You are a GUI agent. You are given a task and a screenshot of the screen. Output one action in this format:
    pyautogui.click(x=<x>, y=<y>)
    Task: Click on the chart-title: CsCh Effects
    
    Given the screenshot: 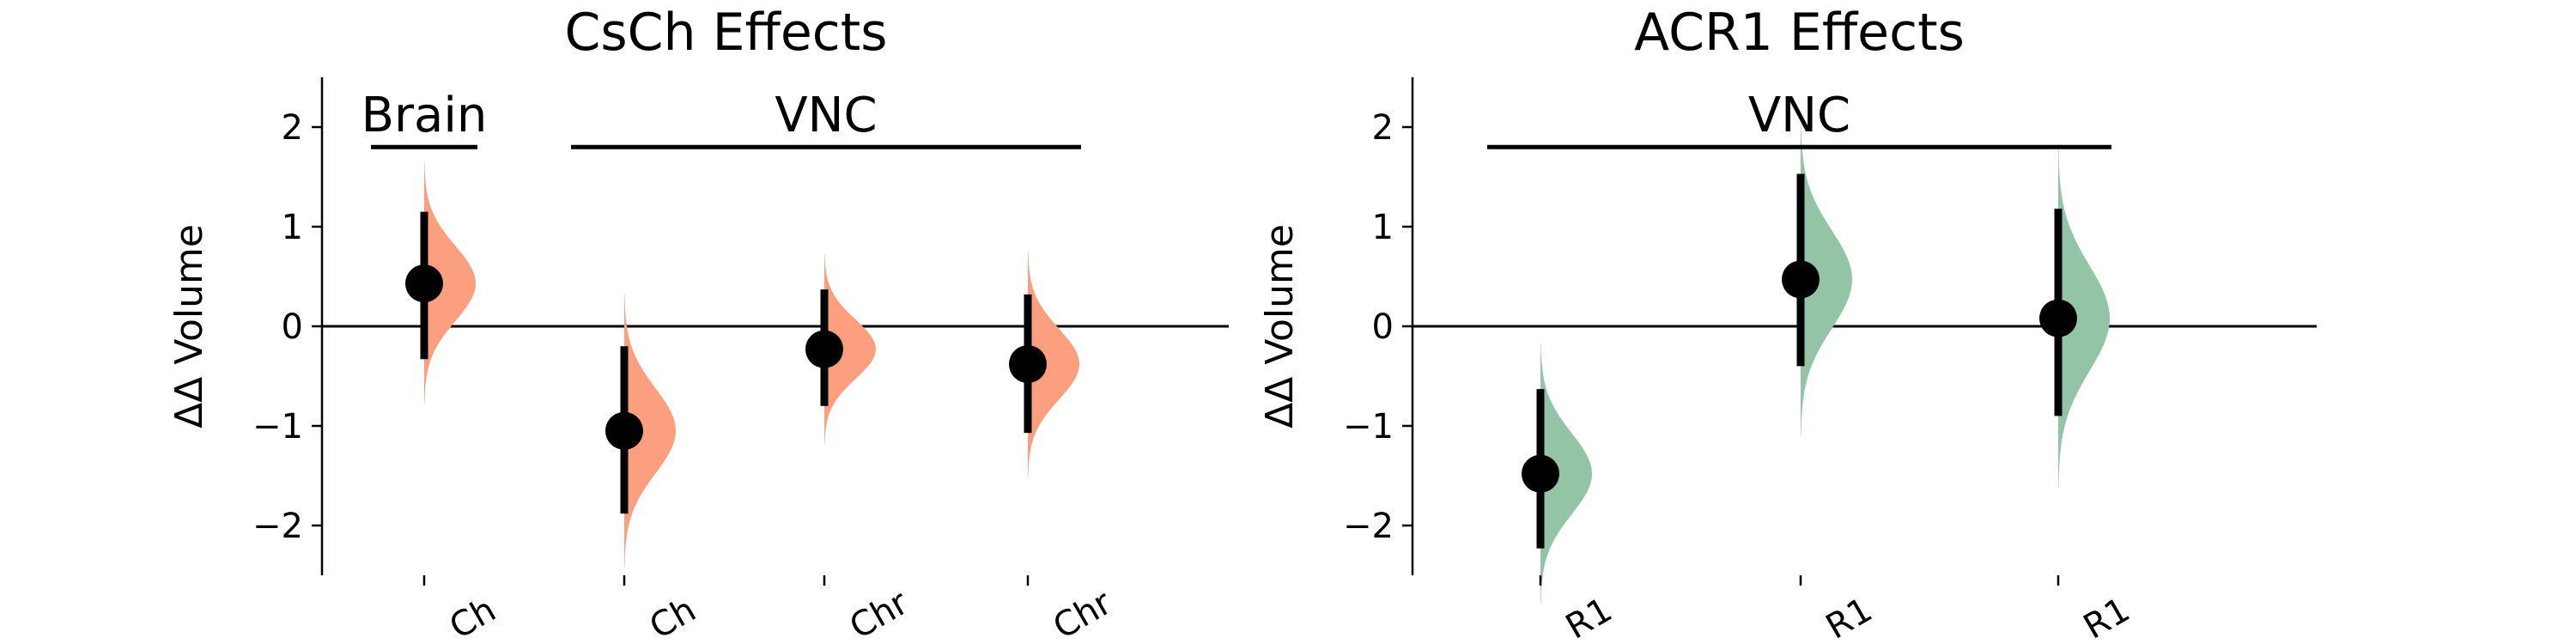 What is the action you would take?
    pyautogui.click(x=726, y=33)
    